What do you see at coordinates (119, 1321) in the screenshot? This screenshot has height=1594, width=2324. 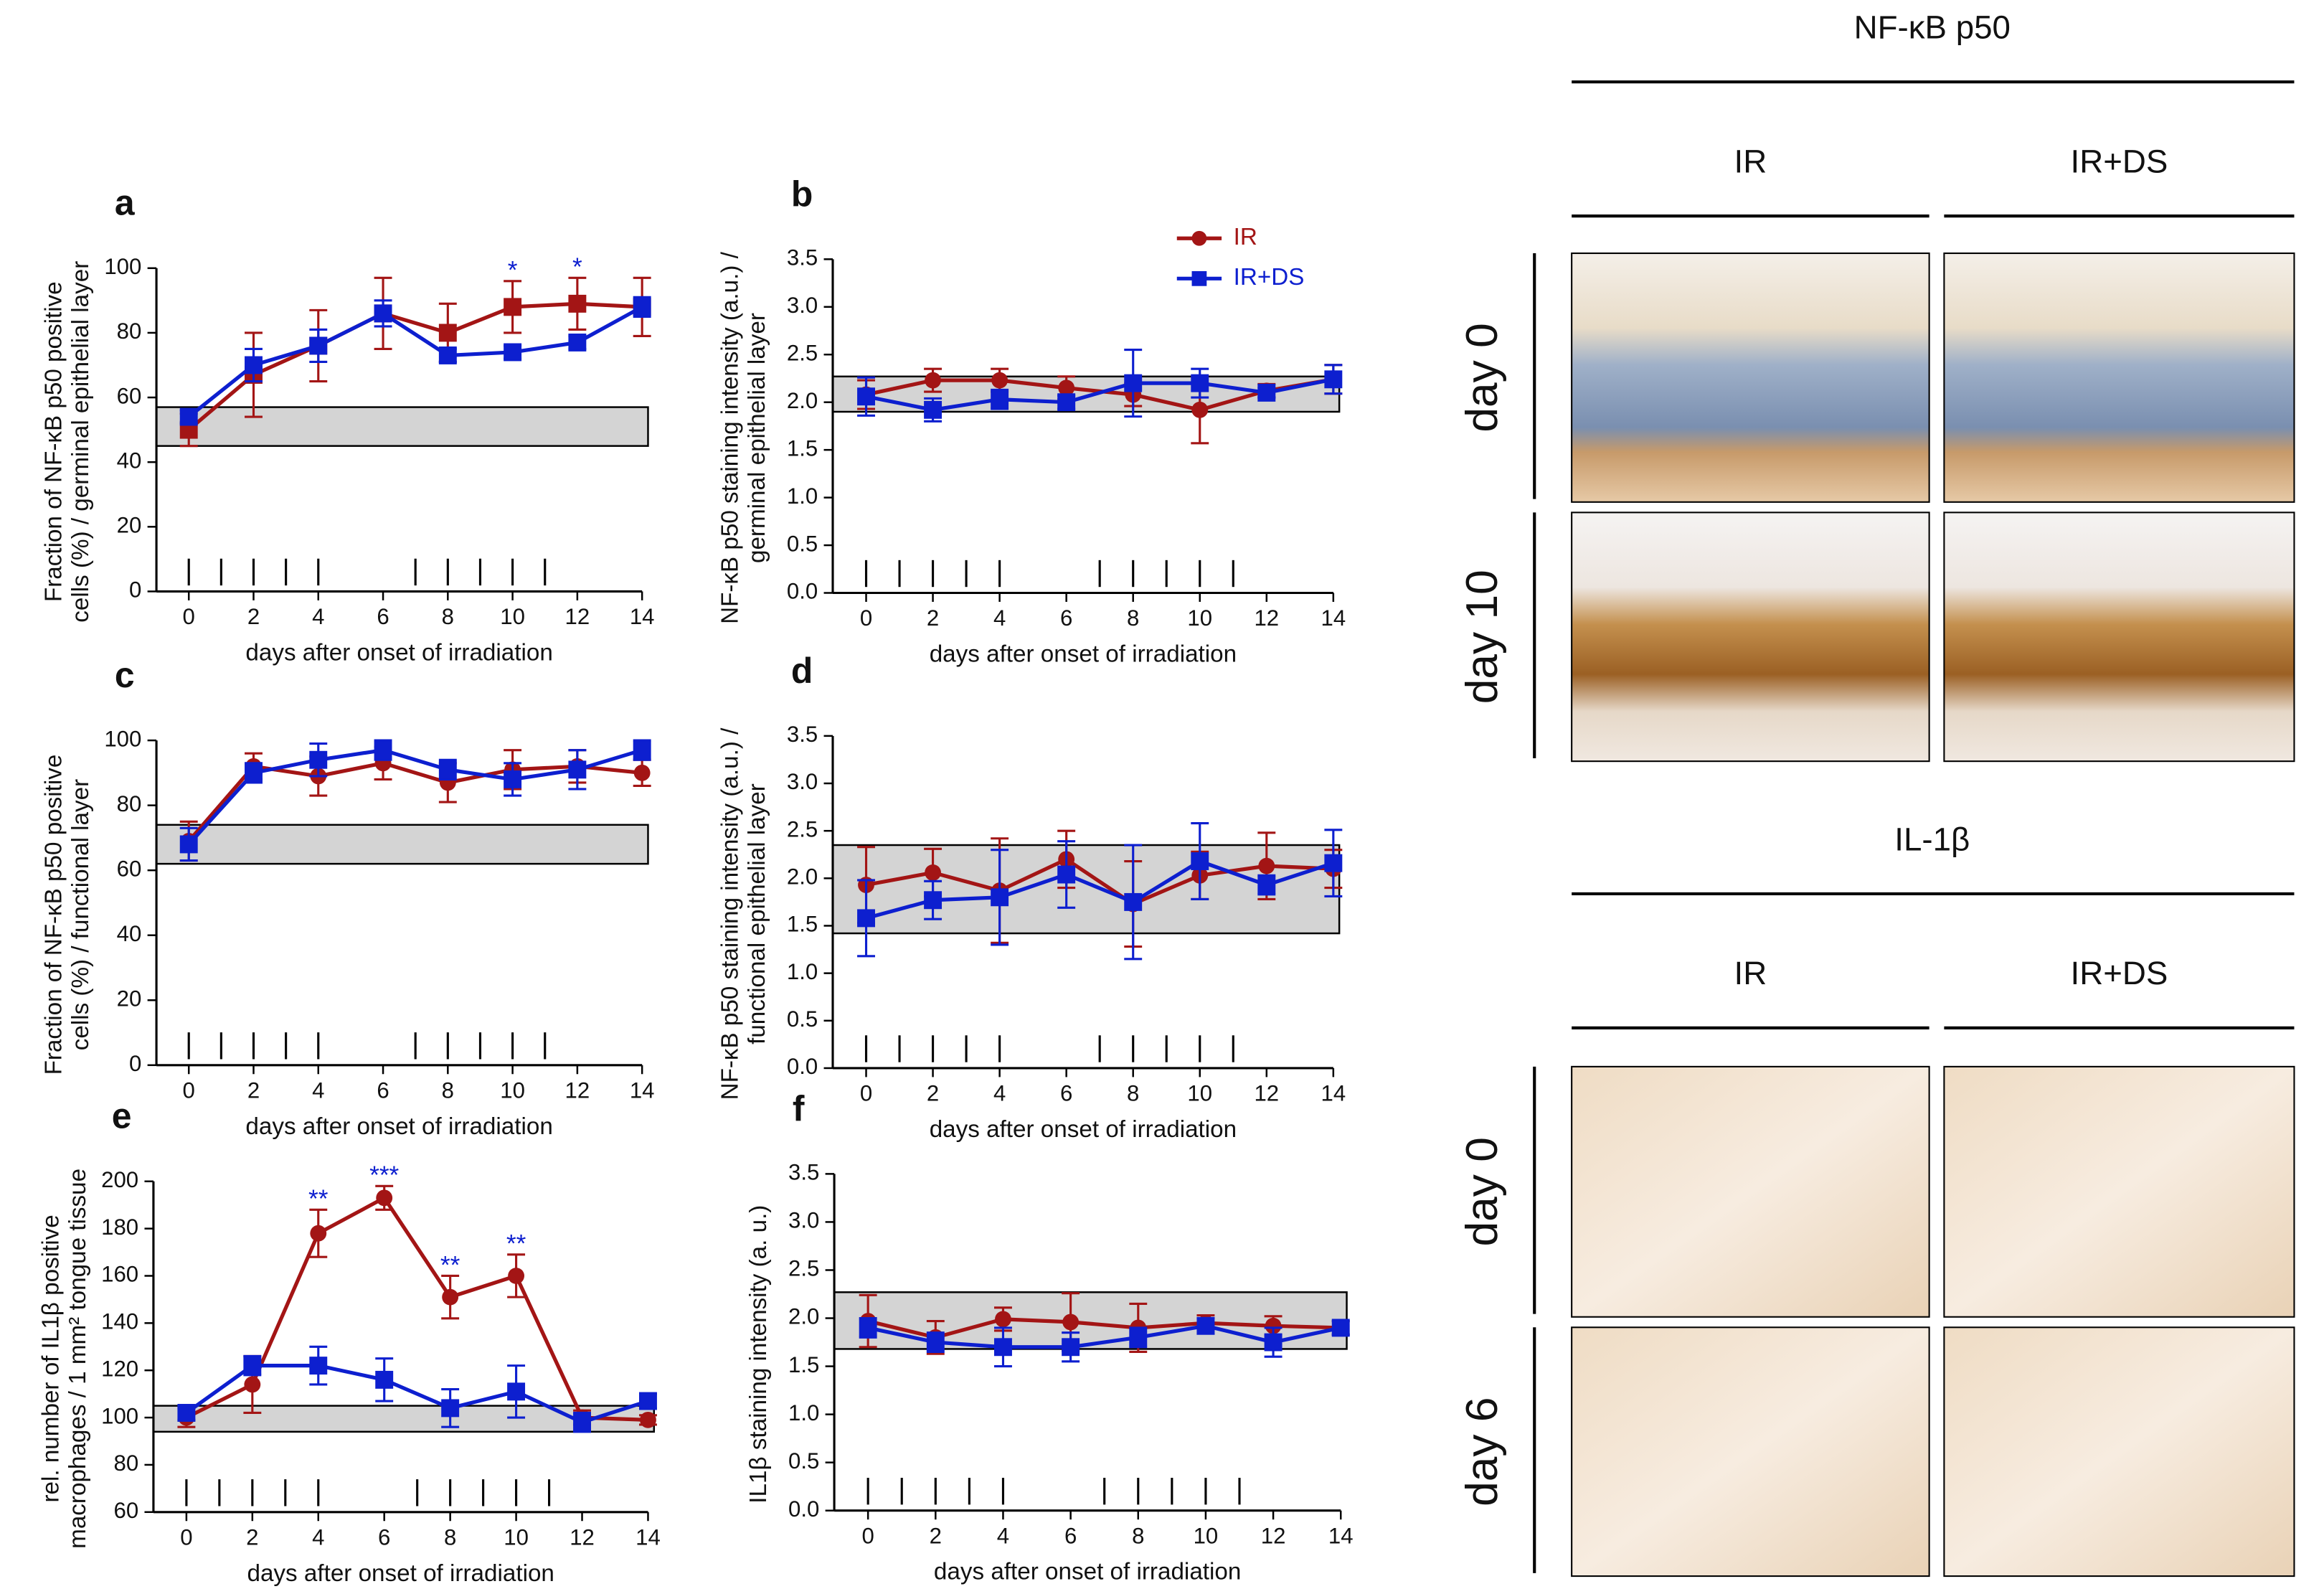 I see `y-tick-label: 140` at bounding box center [119, 1321].